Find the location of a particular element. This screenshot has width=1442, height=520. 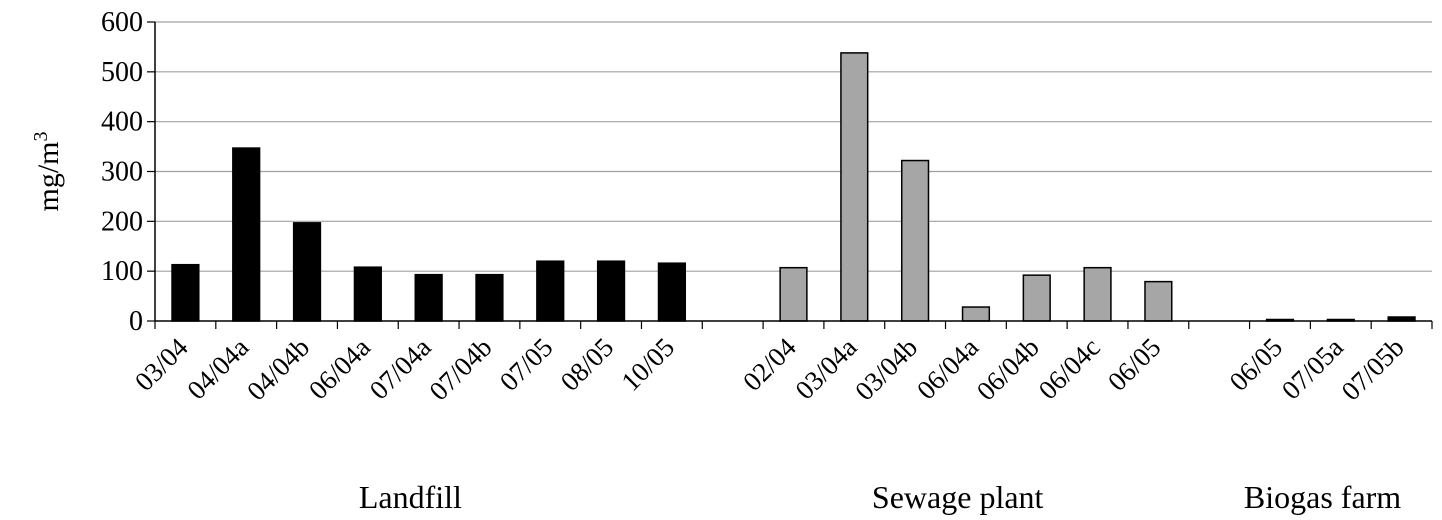

group-label: Biogas farm is located at coordinates (1322, 497).